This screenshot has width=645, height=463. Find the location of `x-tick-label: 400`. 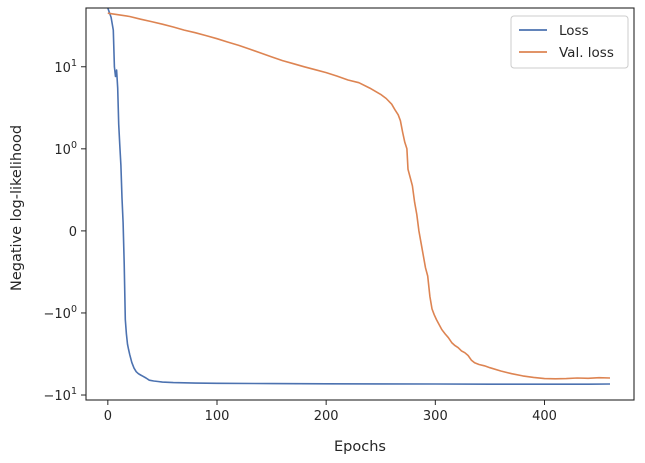

x-tick-label: 400 is located at coordinates (544, 416).